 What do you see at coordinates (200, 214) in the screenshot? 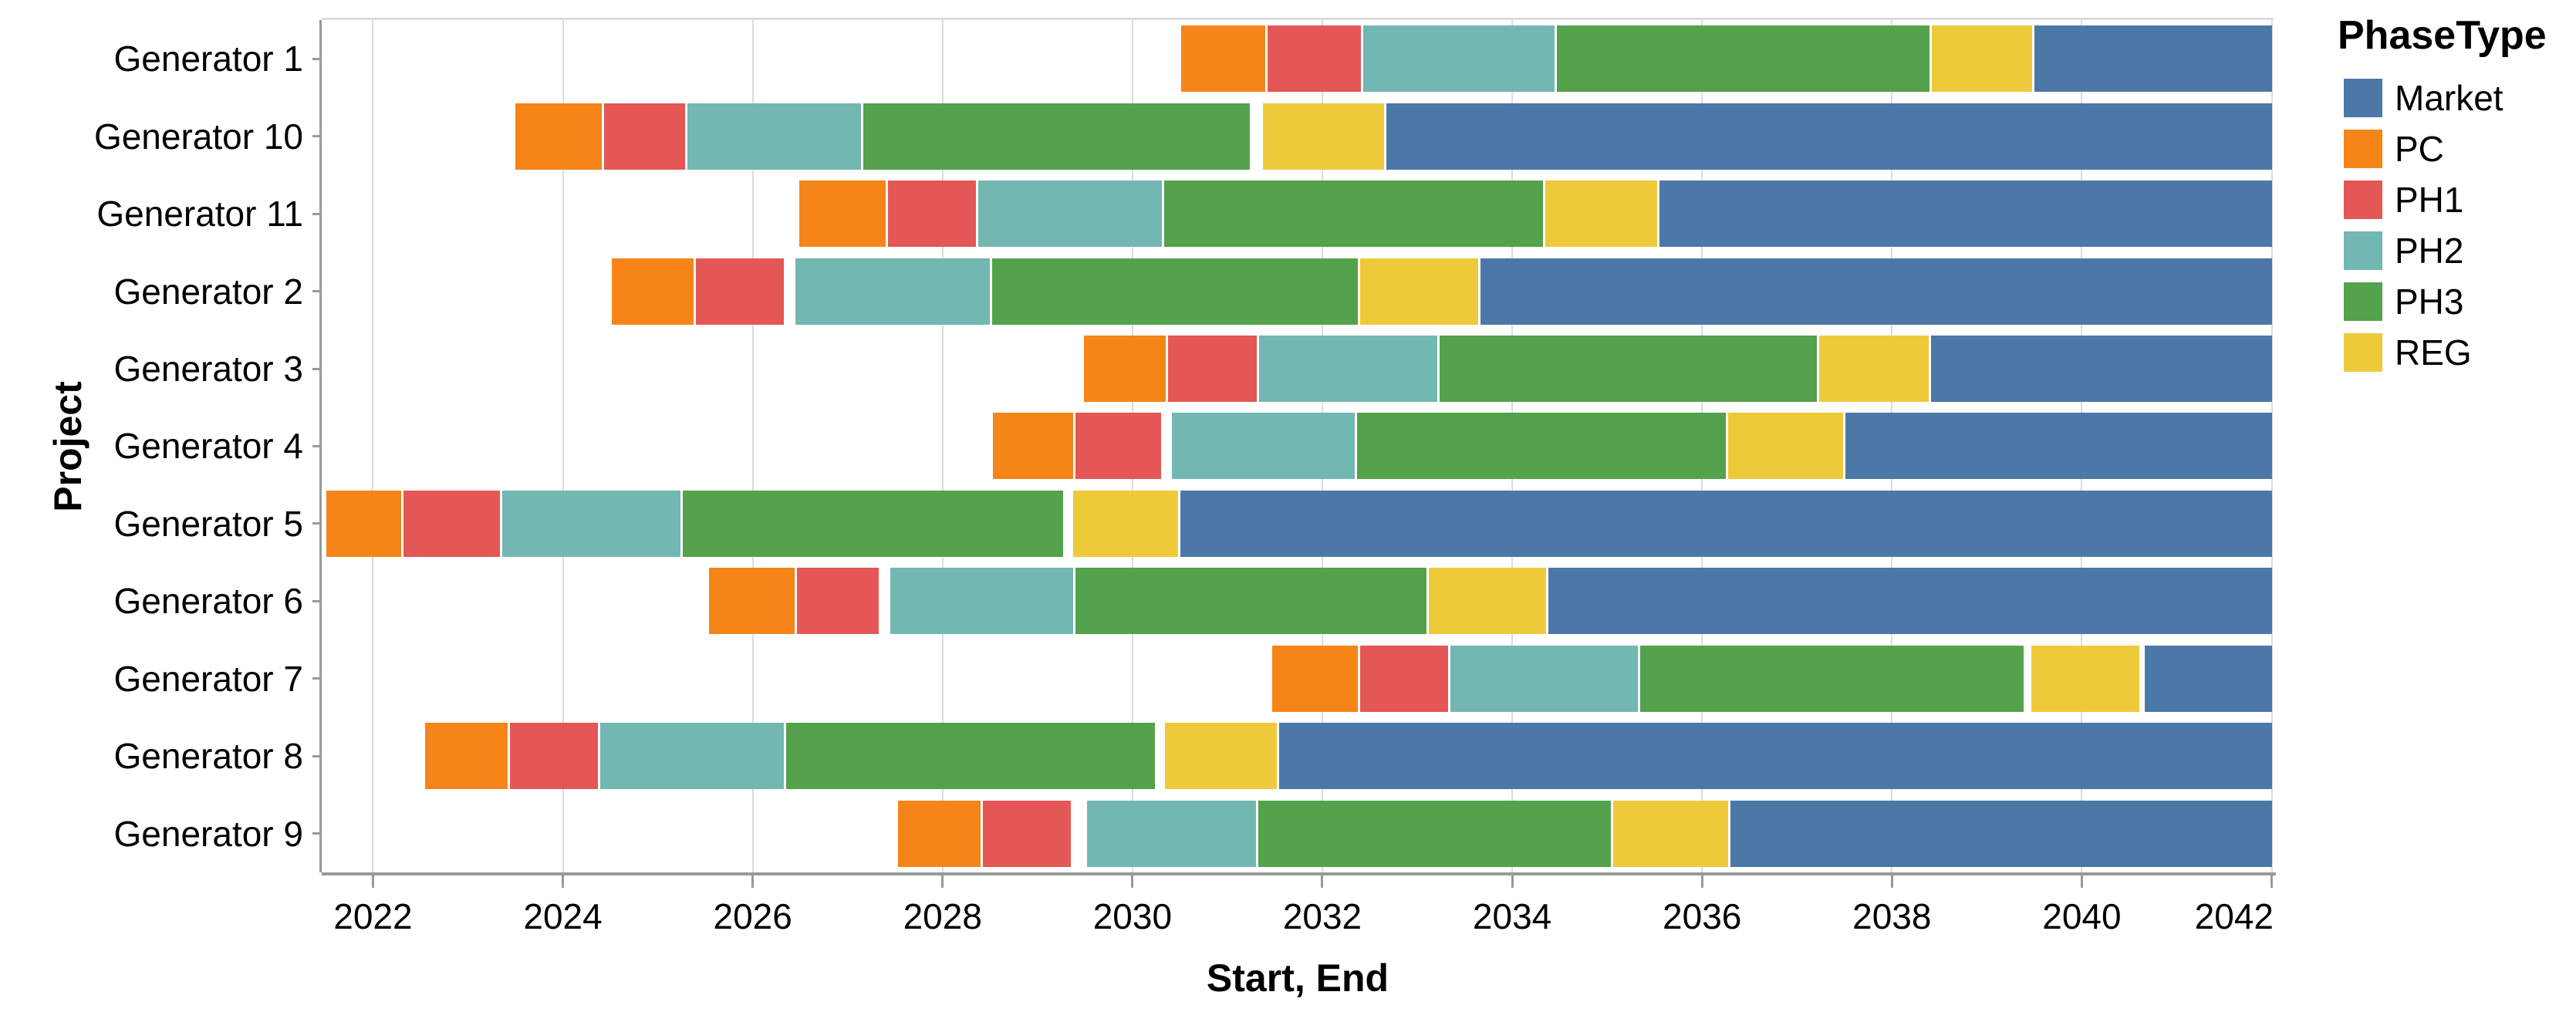
I see `y-axis-label: Generator 11` at bounding box center [200, 214].